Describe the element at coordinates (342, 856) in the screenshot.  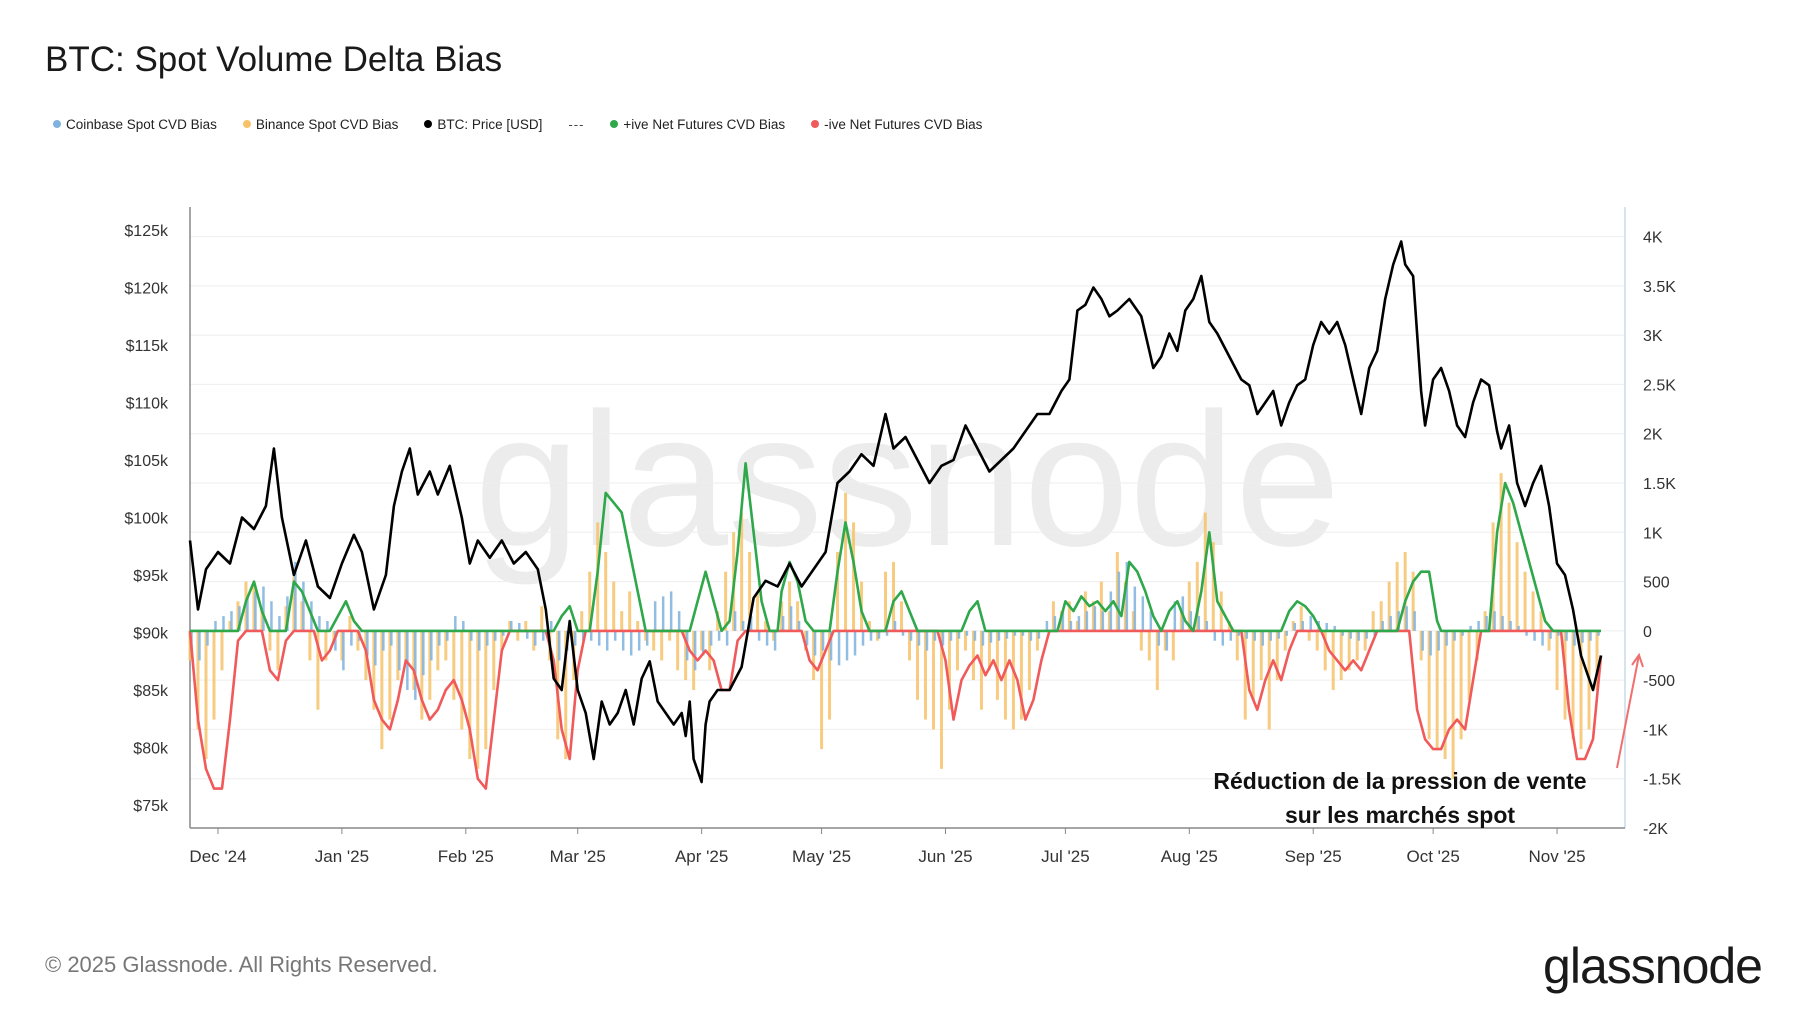
I see `x-tick-label: Jan '25` at that location.